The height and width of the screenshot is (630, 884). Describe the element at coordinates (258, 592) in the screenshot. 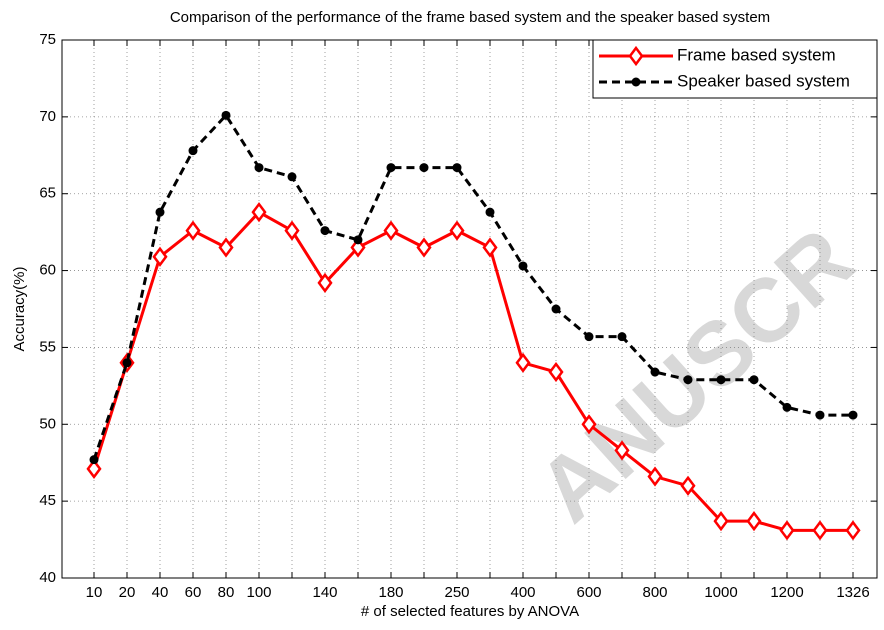

I see `x-tick-label: 100` at that location.